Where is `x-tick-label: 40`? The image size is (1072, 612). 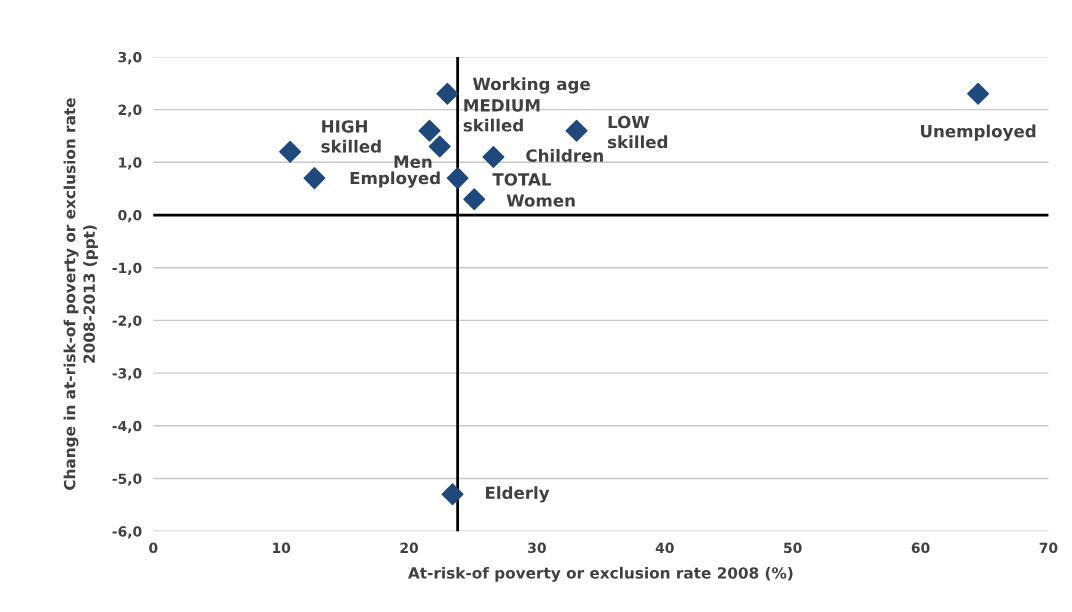
x-tick-label: 40 is located at coordinates (664, 548).